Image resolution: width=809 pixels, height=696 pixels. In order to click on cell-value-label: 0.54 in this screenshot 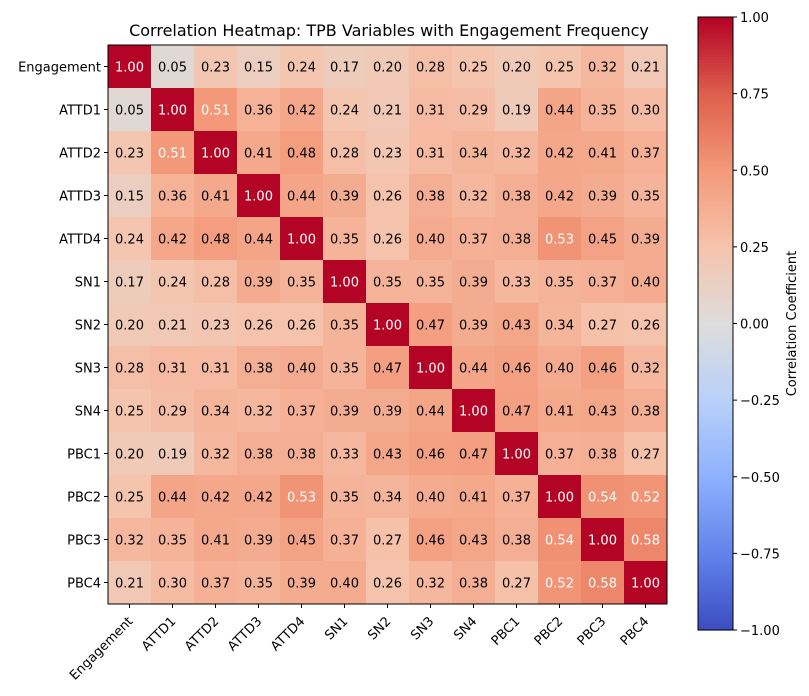, I will do `click(559, 541)`.